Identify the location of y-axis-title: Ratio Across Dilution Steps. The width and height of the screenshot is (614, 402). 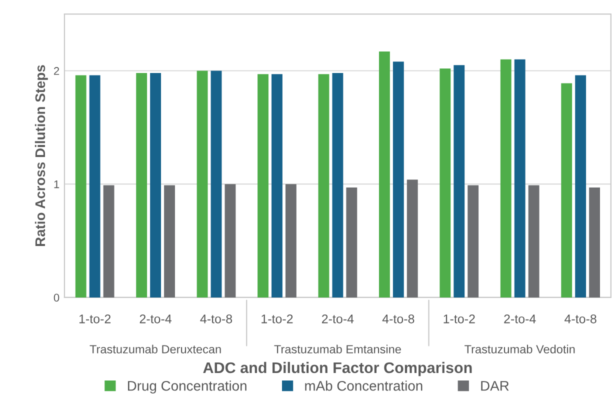
(41, 155).